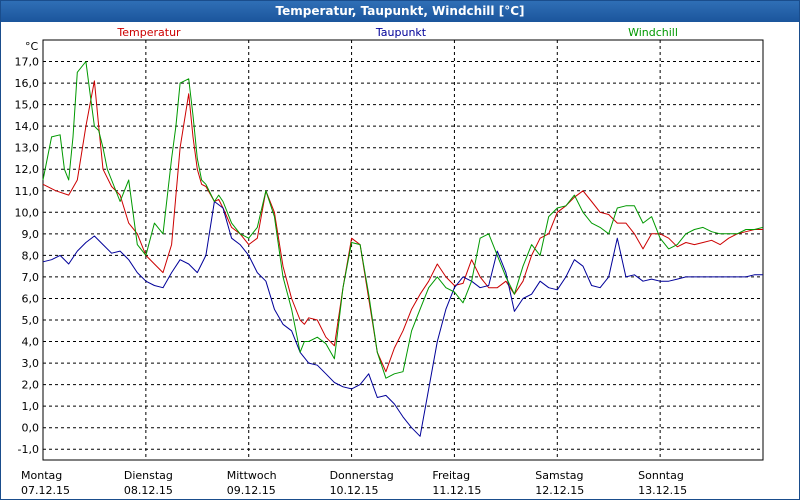 The image size is (800, 500). What do you see at coordinates (28, 449) in the screenshot?
I see `y-tick-label: -1,0` at bounding box center [28, 449].